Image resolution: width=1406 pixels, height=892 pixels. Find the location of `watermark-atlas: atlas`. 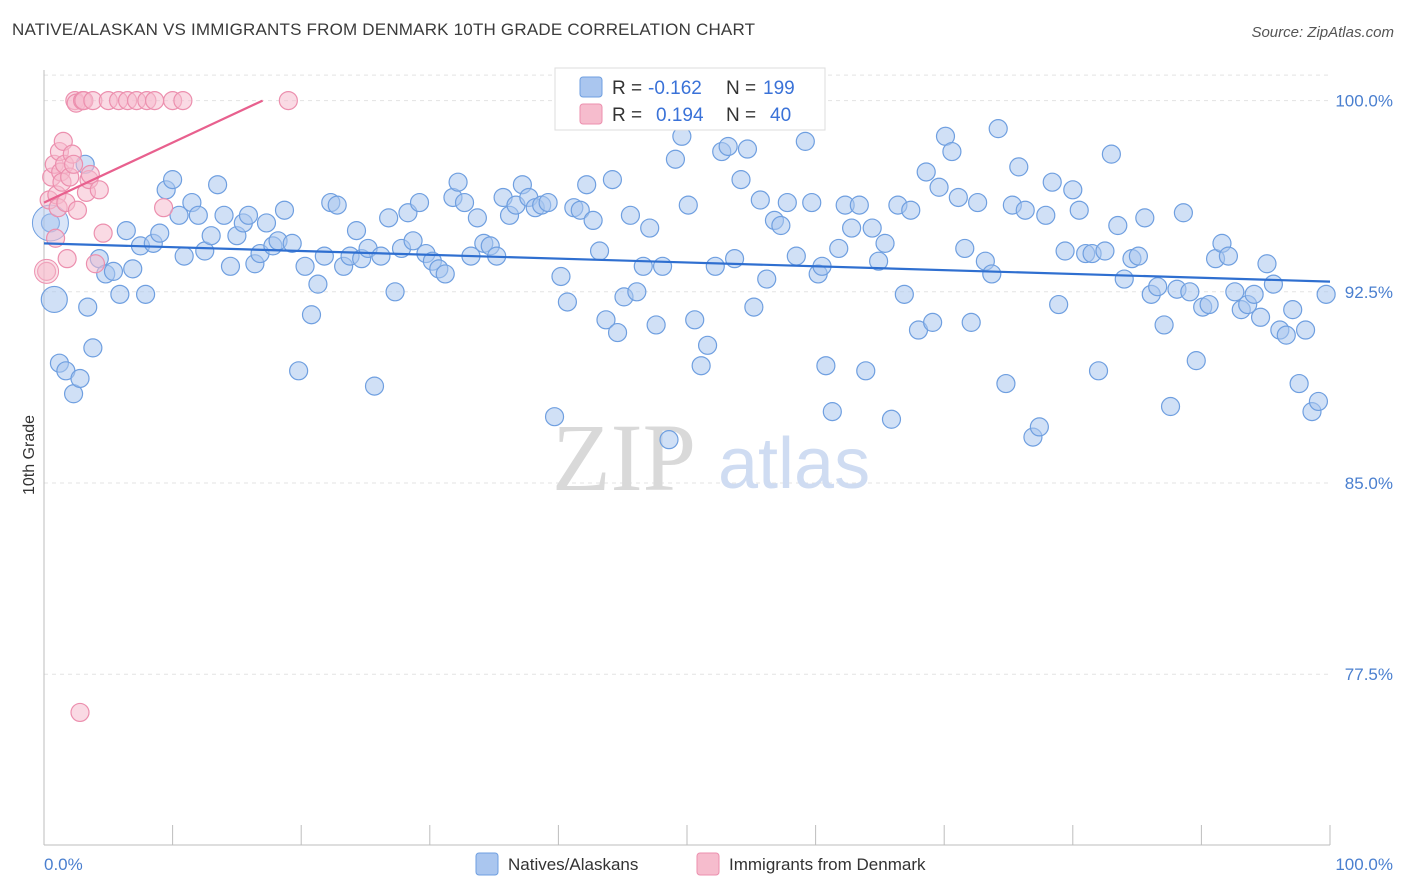

watermark-atlas: atlas is located at coordinates (794, 464).